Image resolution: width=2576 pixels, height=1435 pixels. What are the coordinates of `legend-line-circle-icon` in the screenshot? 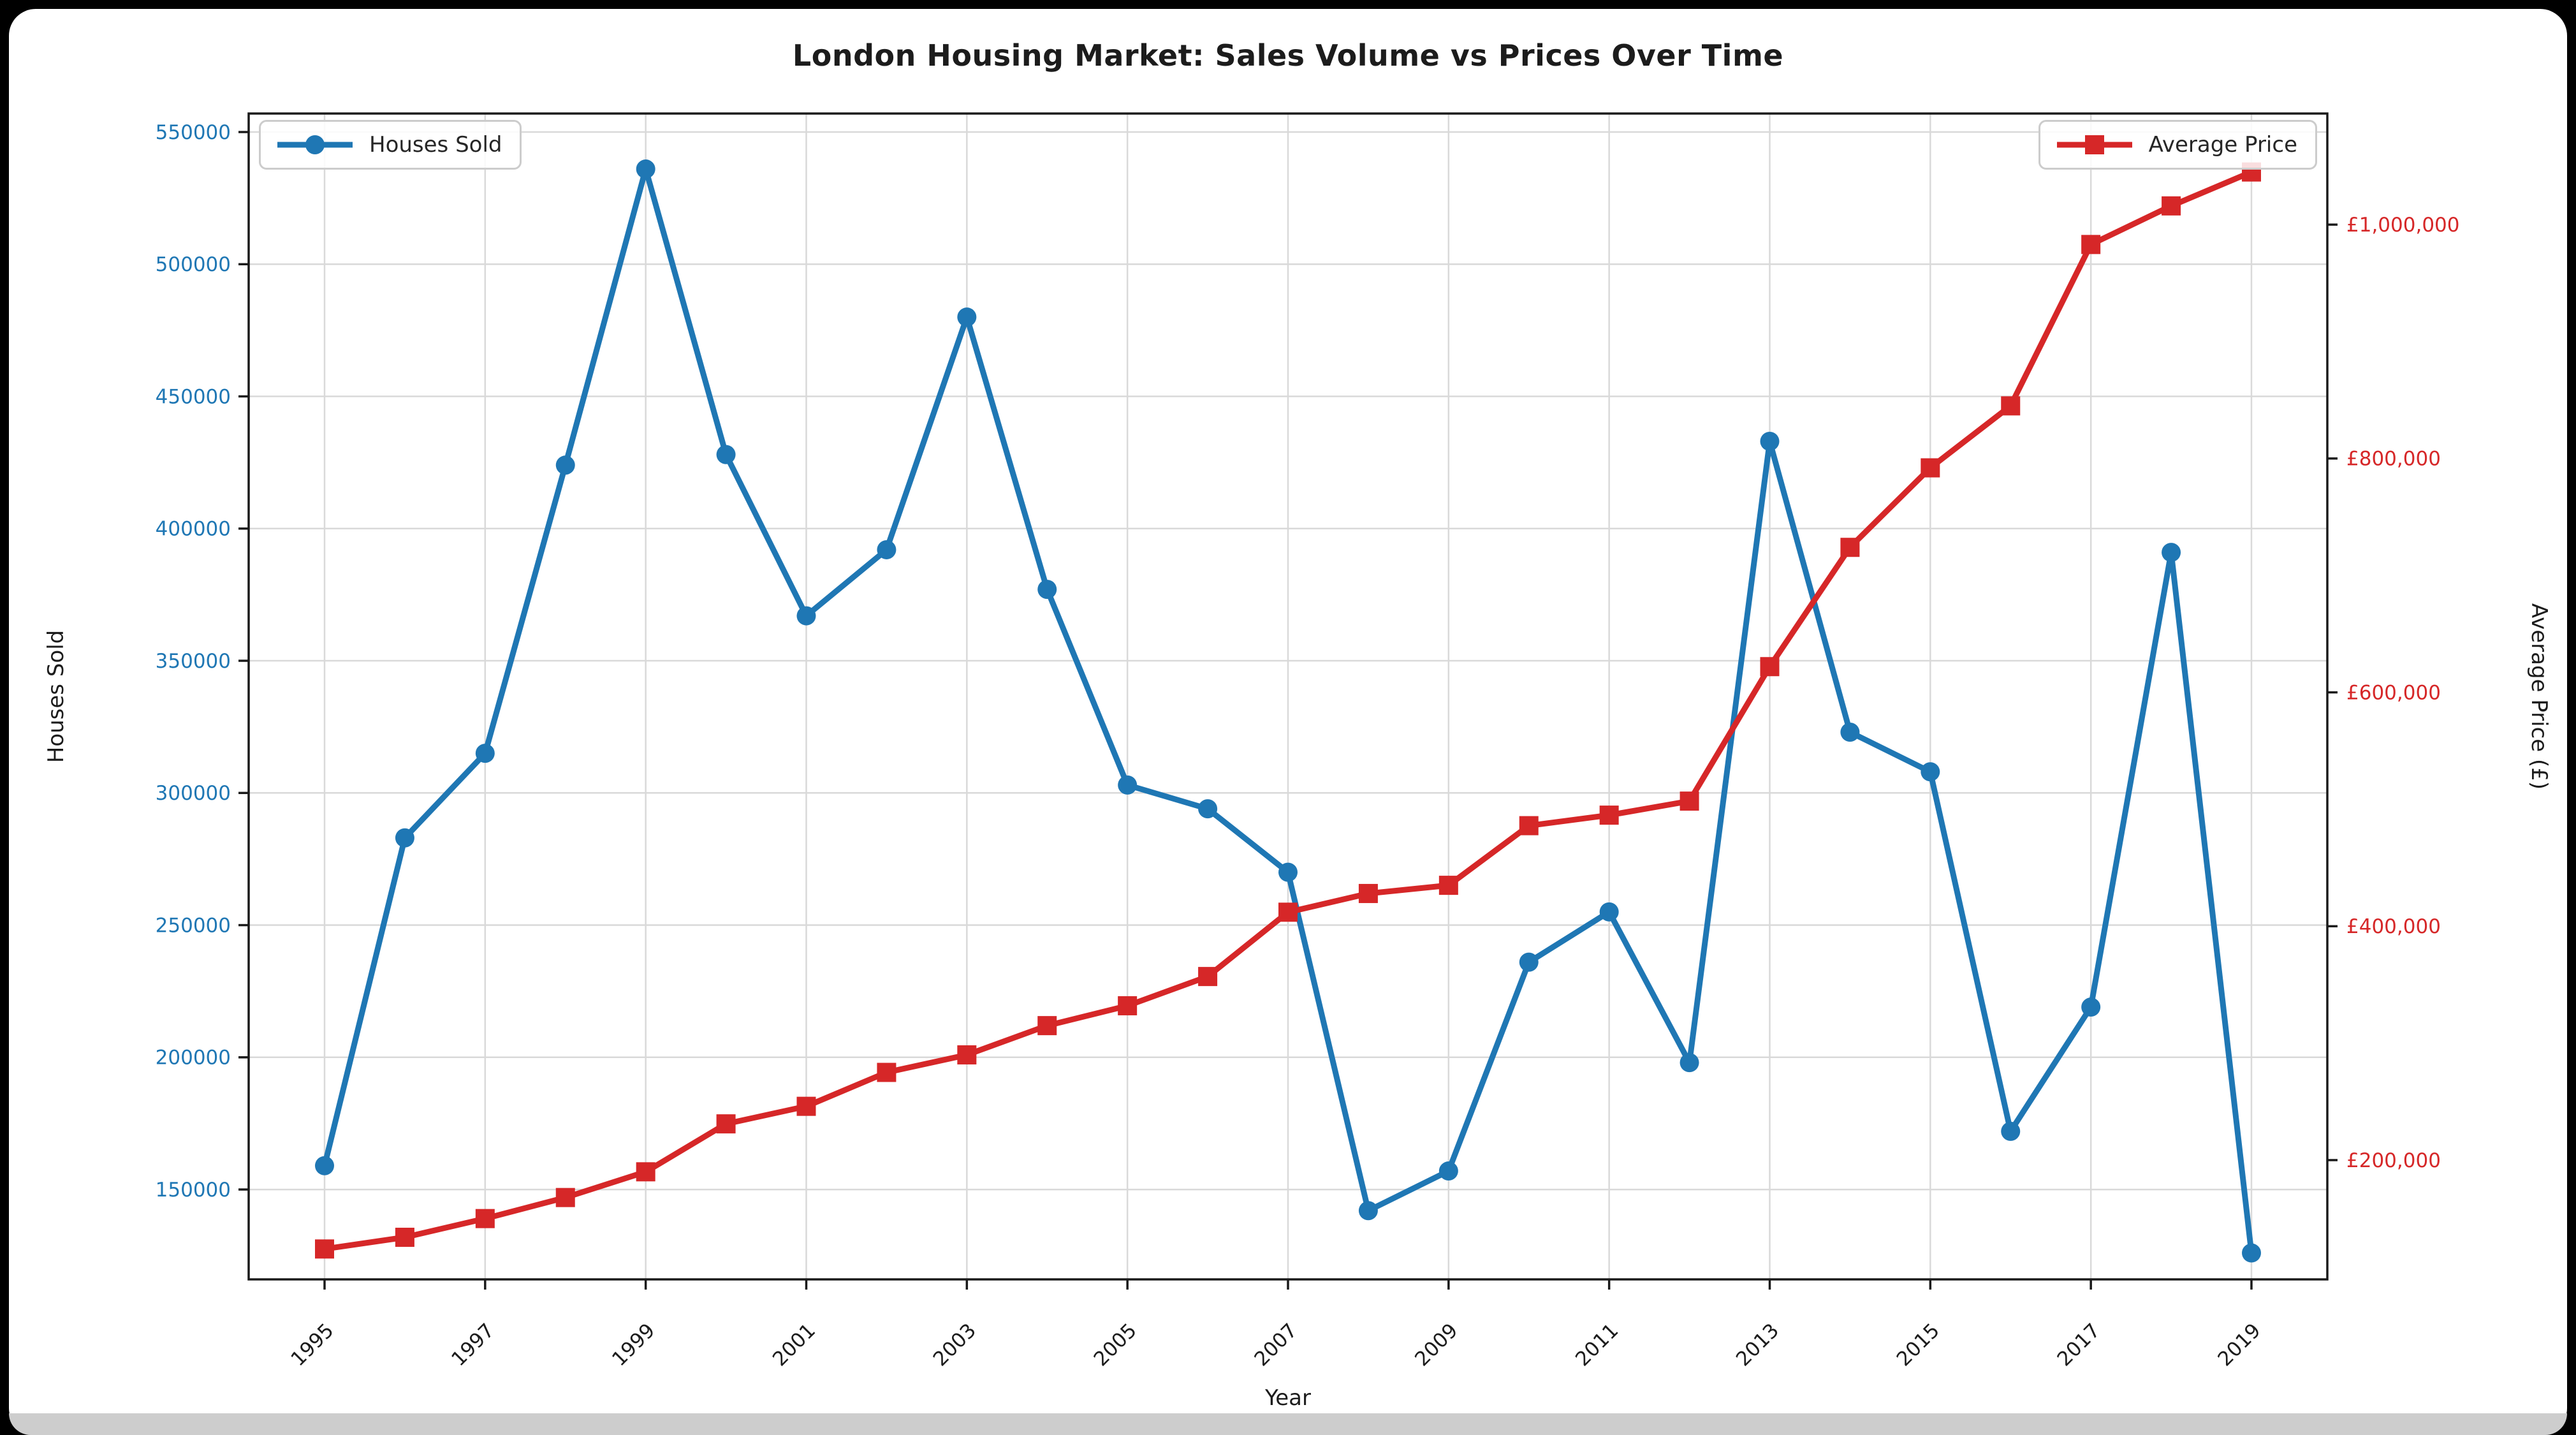 It's located at (315, 144).